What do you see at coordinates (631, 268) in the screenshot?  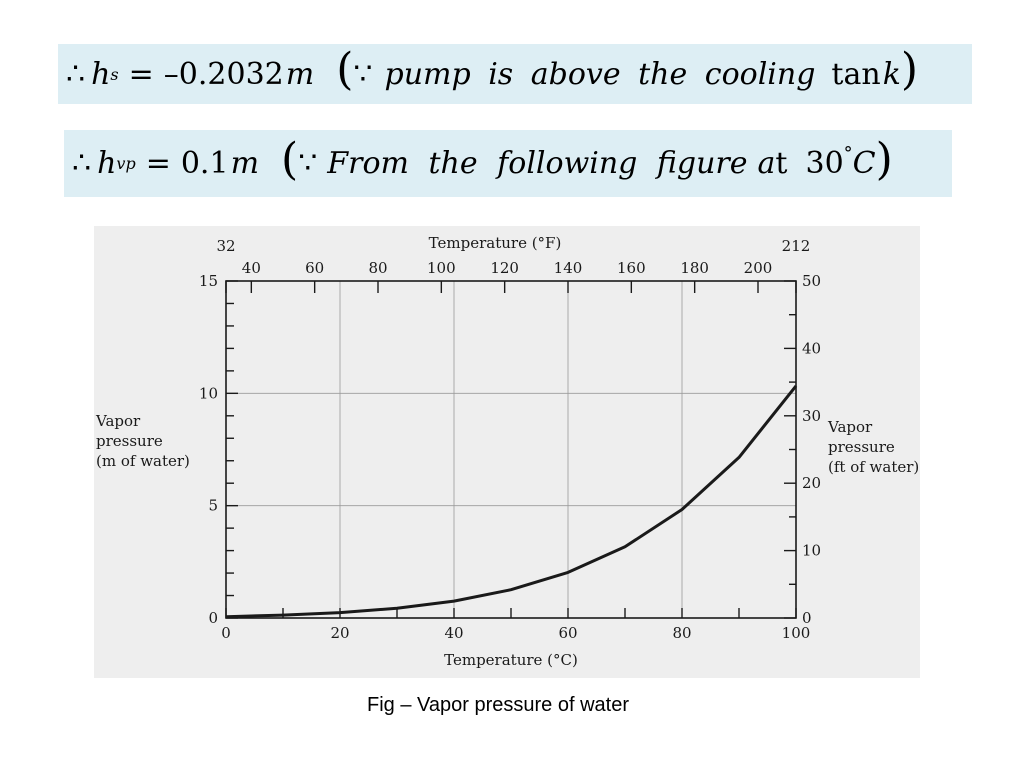 I see `top-tick-label: 160` at bounding box center [631, 268].